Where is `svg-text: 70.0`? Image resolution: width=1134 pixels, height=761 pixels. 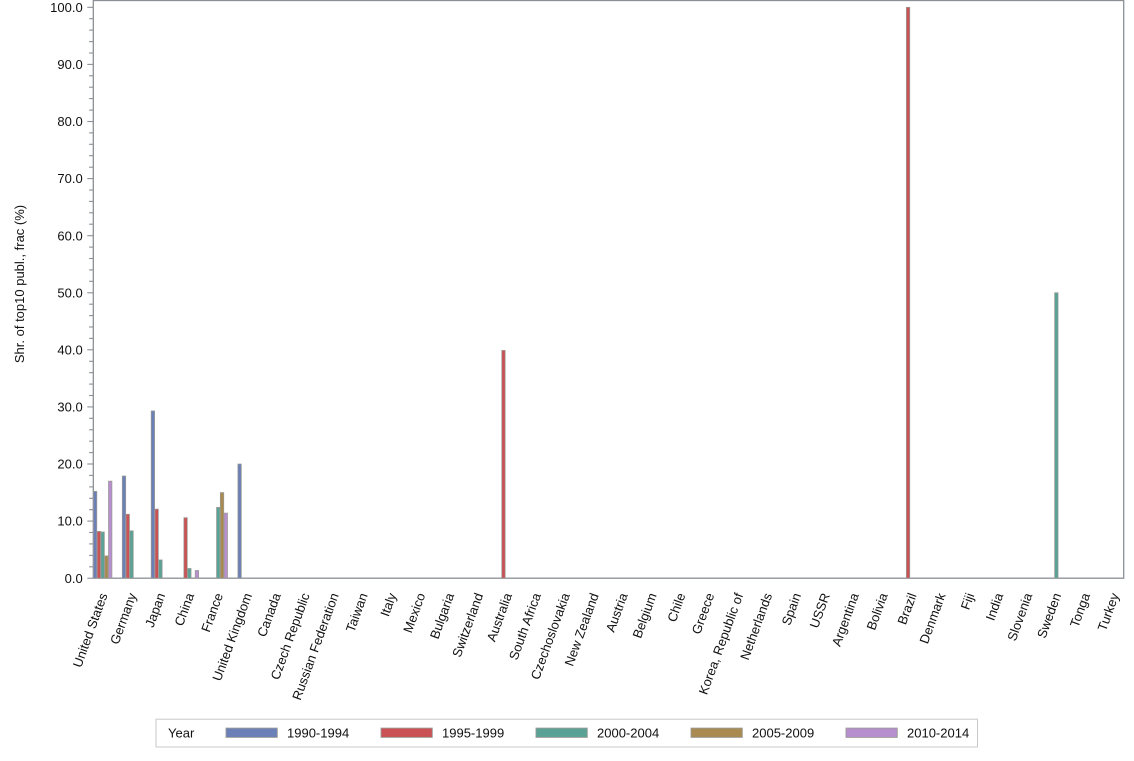
svg-text: 70.0 is located at coordinates (69, 178).